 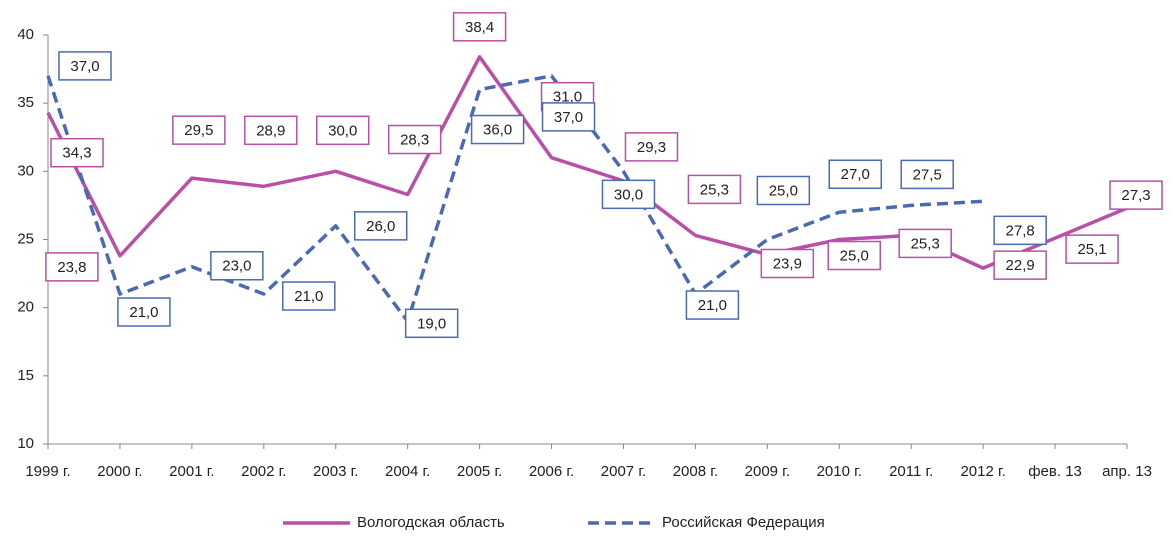 I want to click on data-label: 23,8, so click(x=71, y=267).